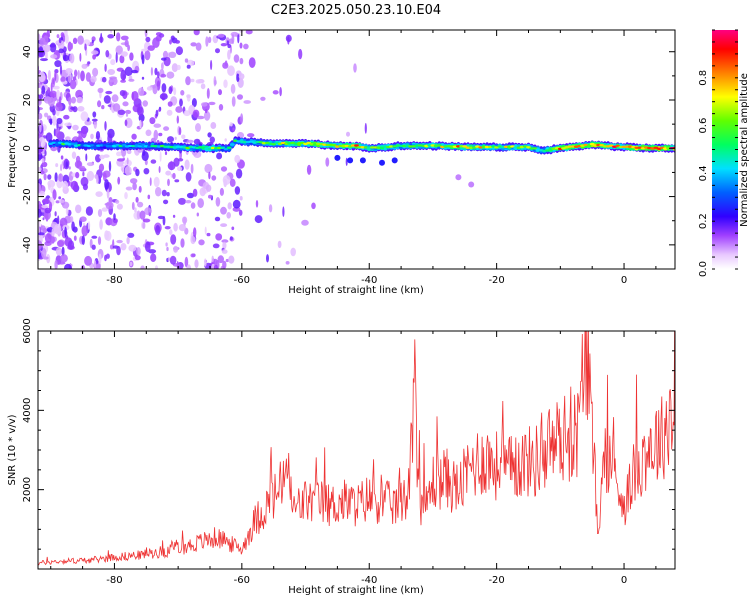 The height and width of the screenshot is (604, 750). What do you see at coordinates (356, 290) in the screenshot?
I see `spectrogram-x-axis-label: Height of straight line (km)` at bounding box center [356, 290].